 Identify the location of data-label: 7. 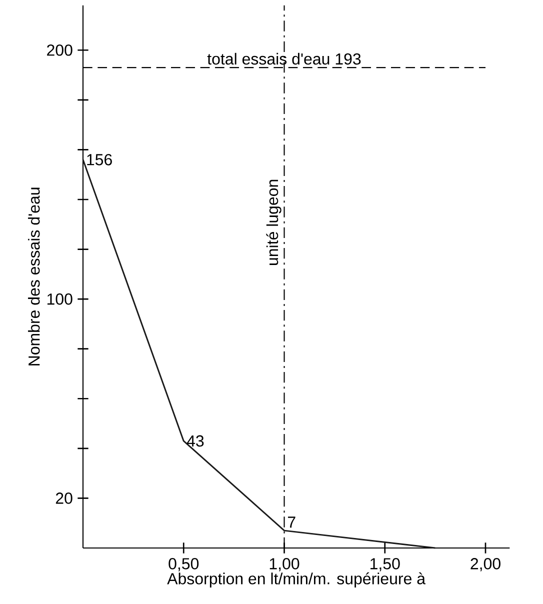
(292, 522).